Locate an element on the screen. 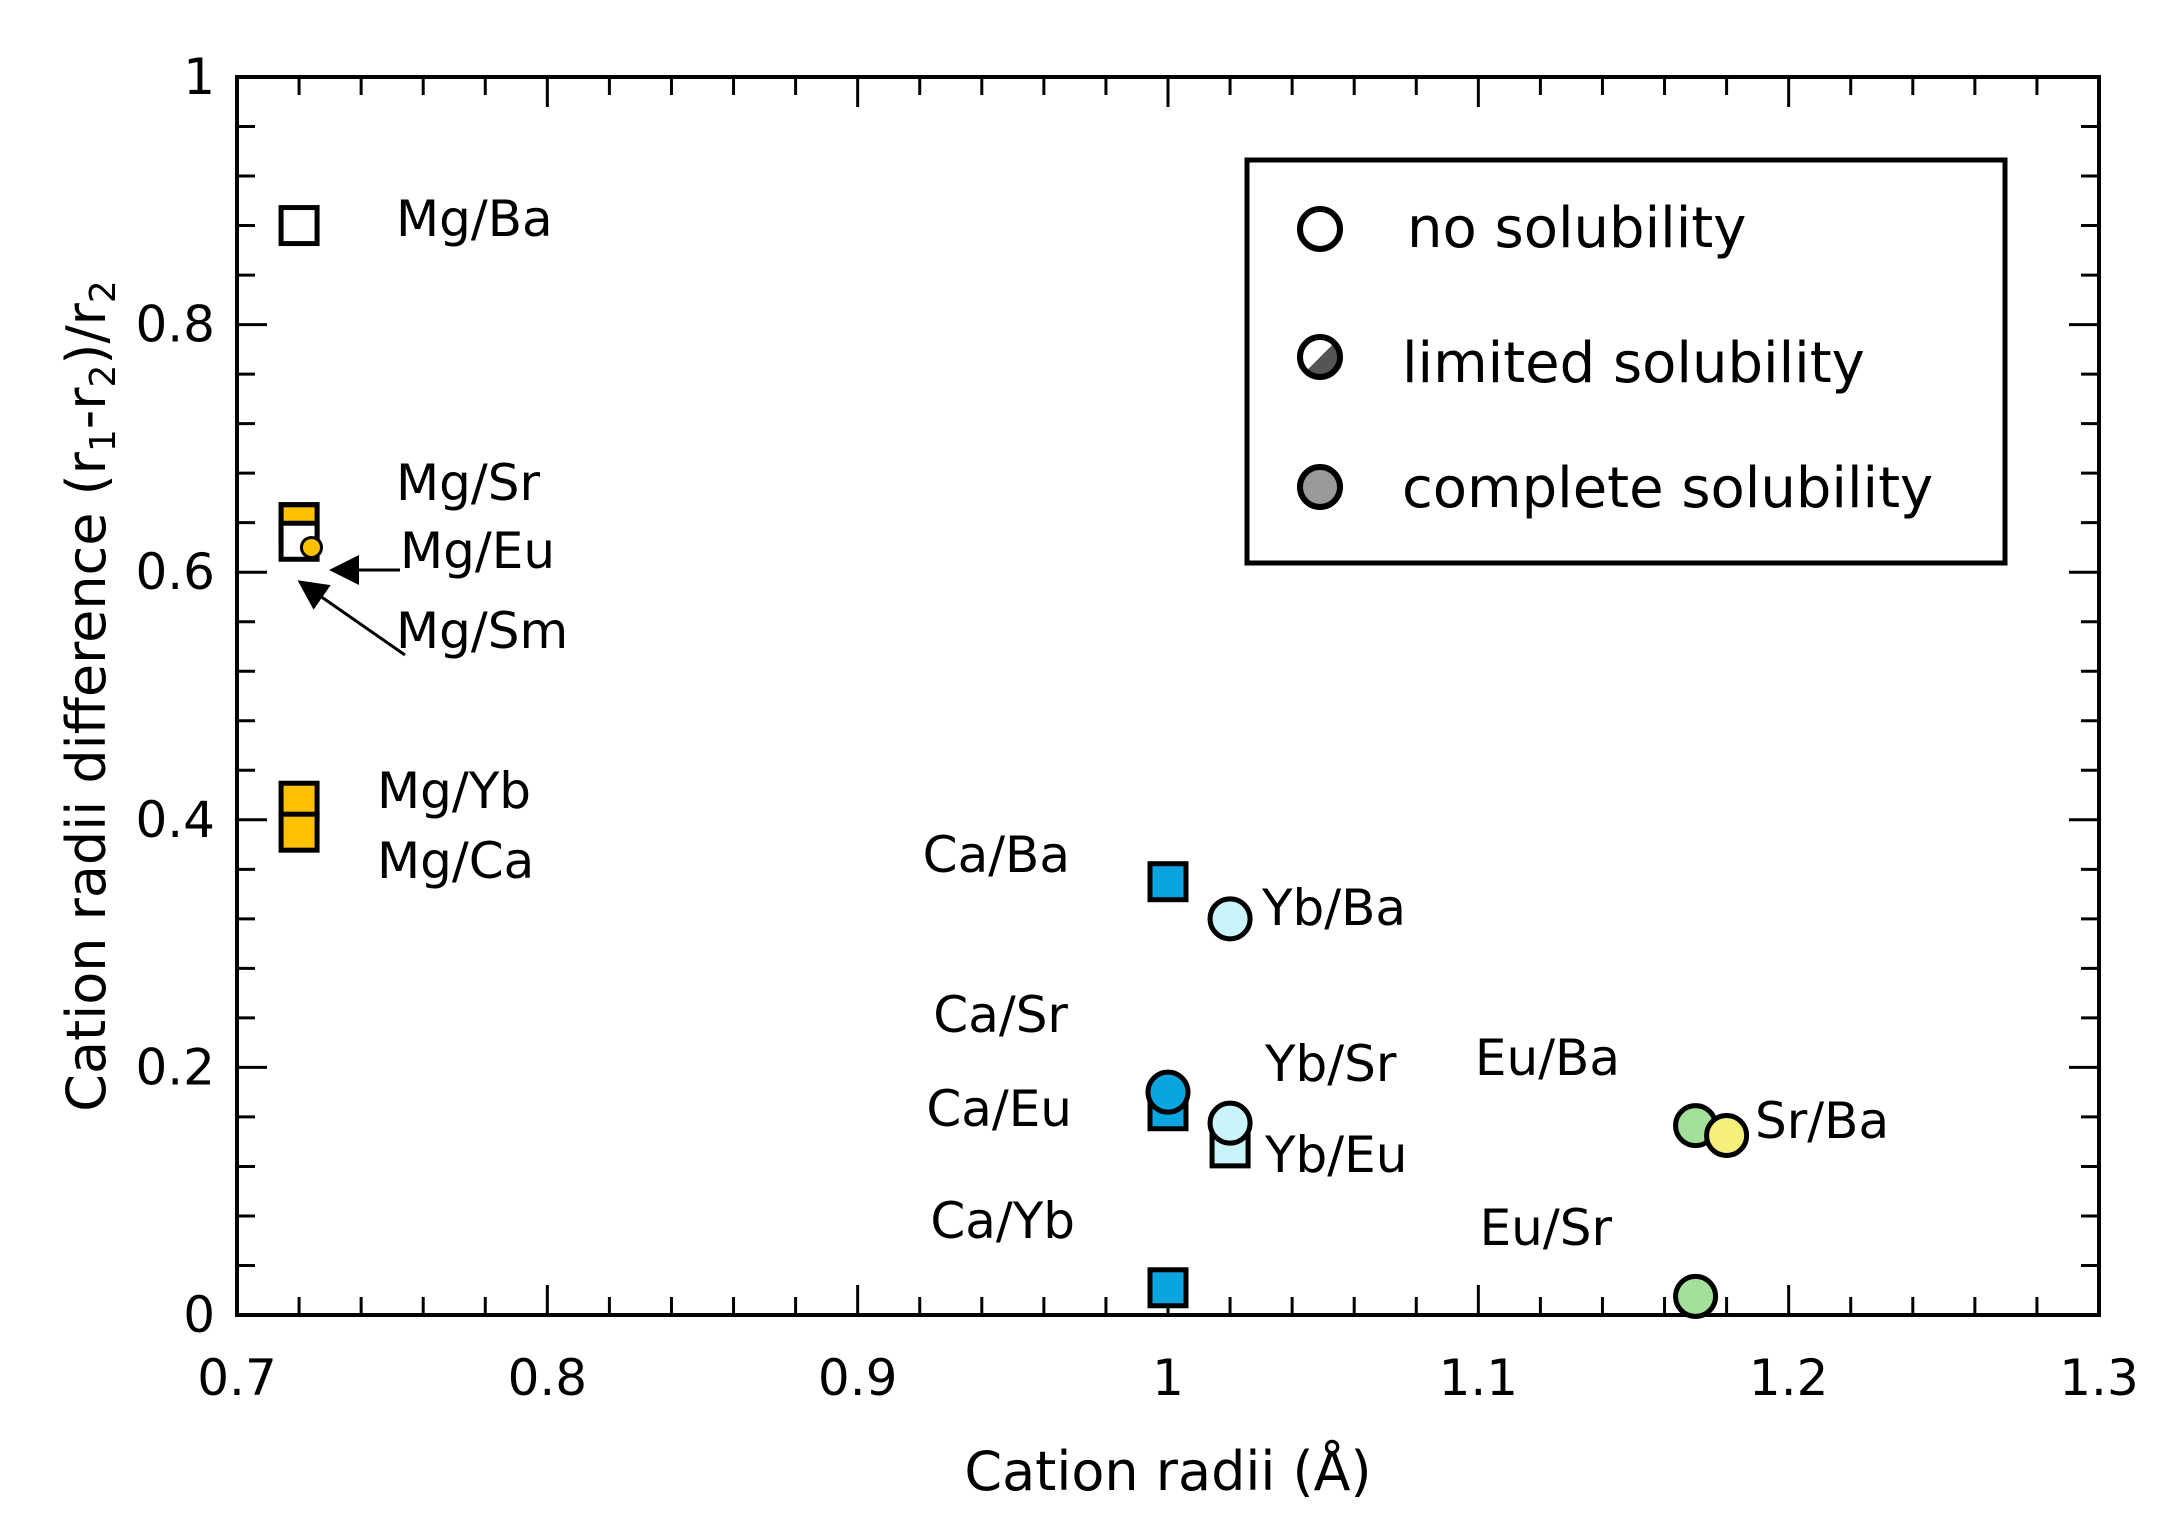 The width and height of the screenshot is (2161, 1533). legend-label-limited-solubility: limited solubility is located at coordinates (1633, 363).